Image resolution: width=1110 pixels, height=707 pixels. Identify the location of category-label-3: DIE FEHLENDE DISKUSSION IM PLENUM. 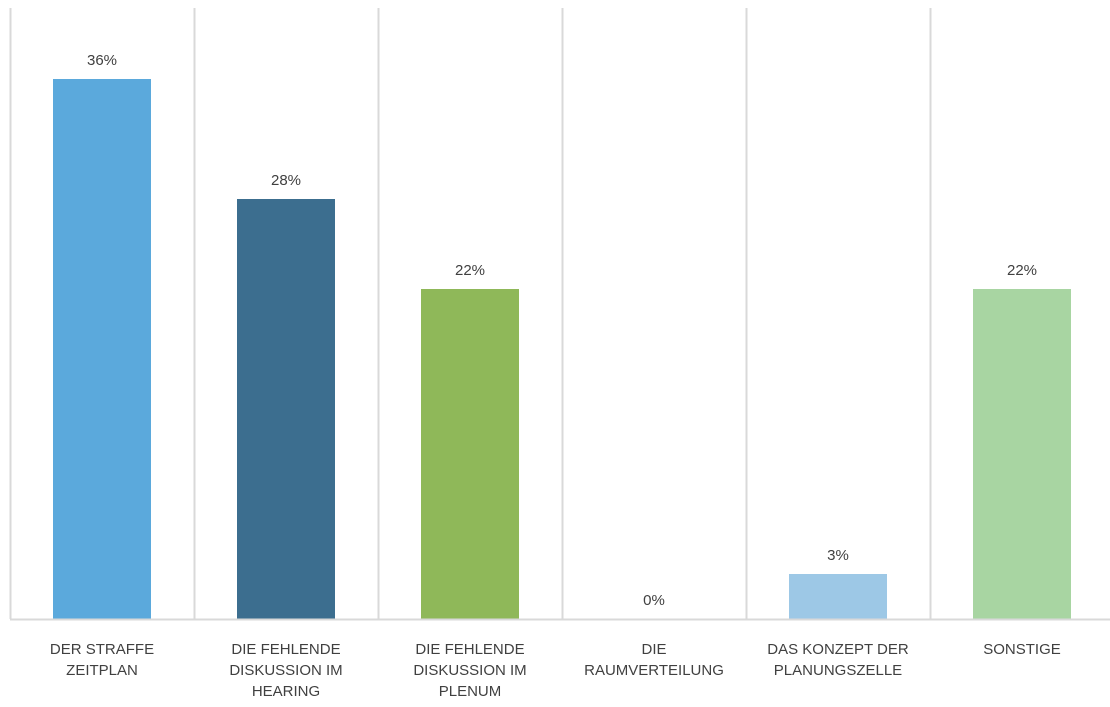
(469, 670).